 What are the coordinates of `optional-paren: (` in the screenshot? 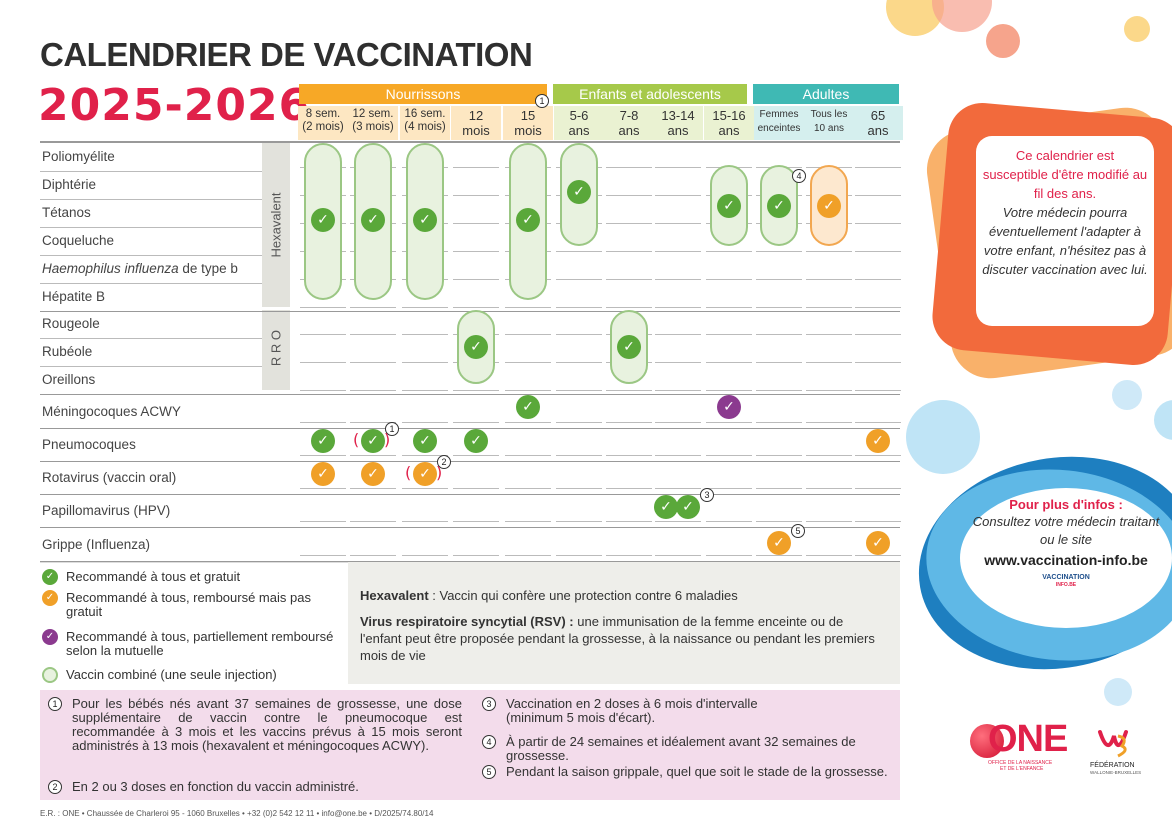 It's located at (356, 439).